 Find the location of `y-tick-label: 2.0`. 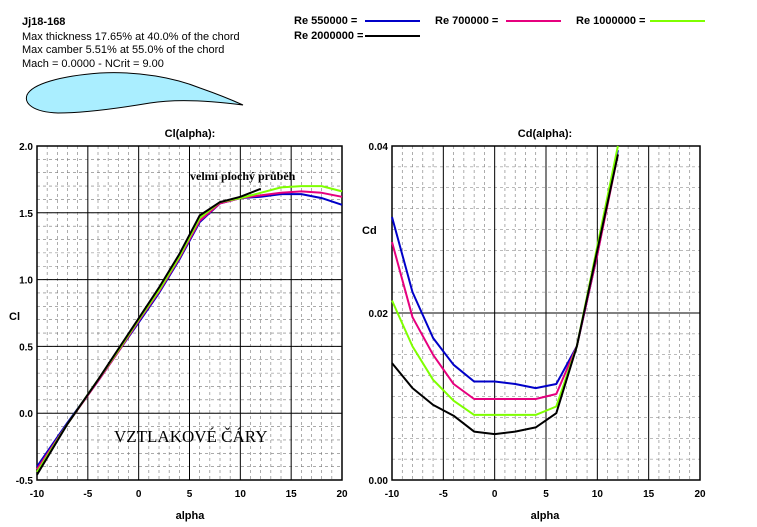

y-tick-label: 2.0 is located at coordinates (26, 147).